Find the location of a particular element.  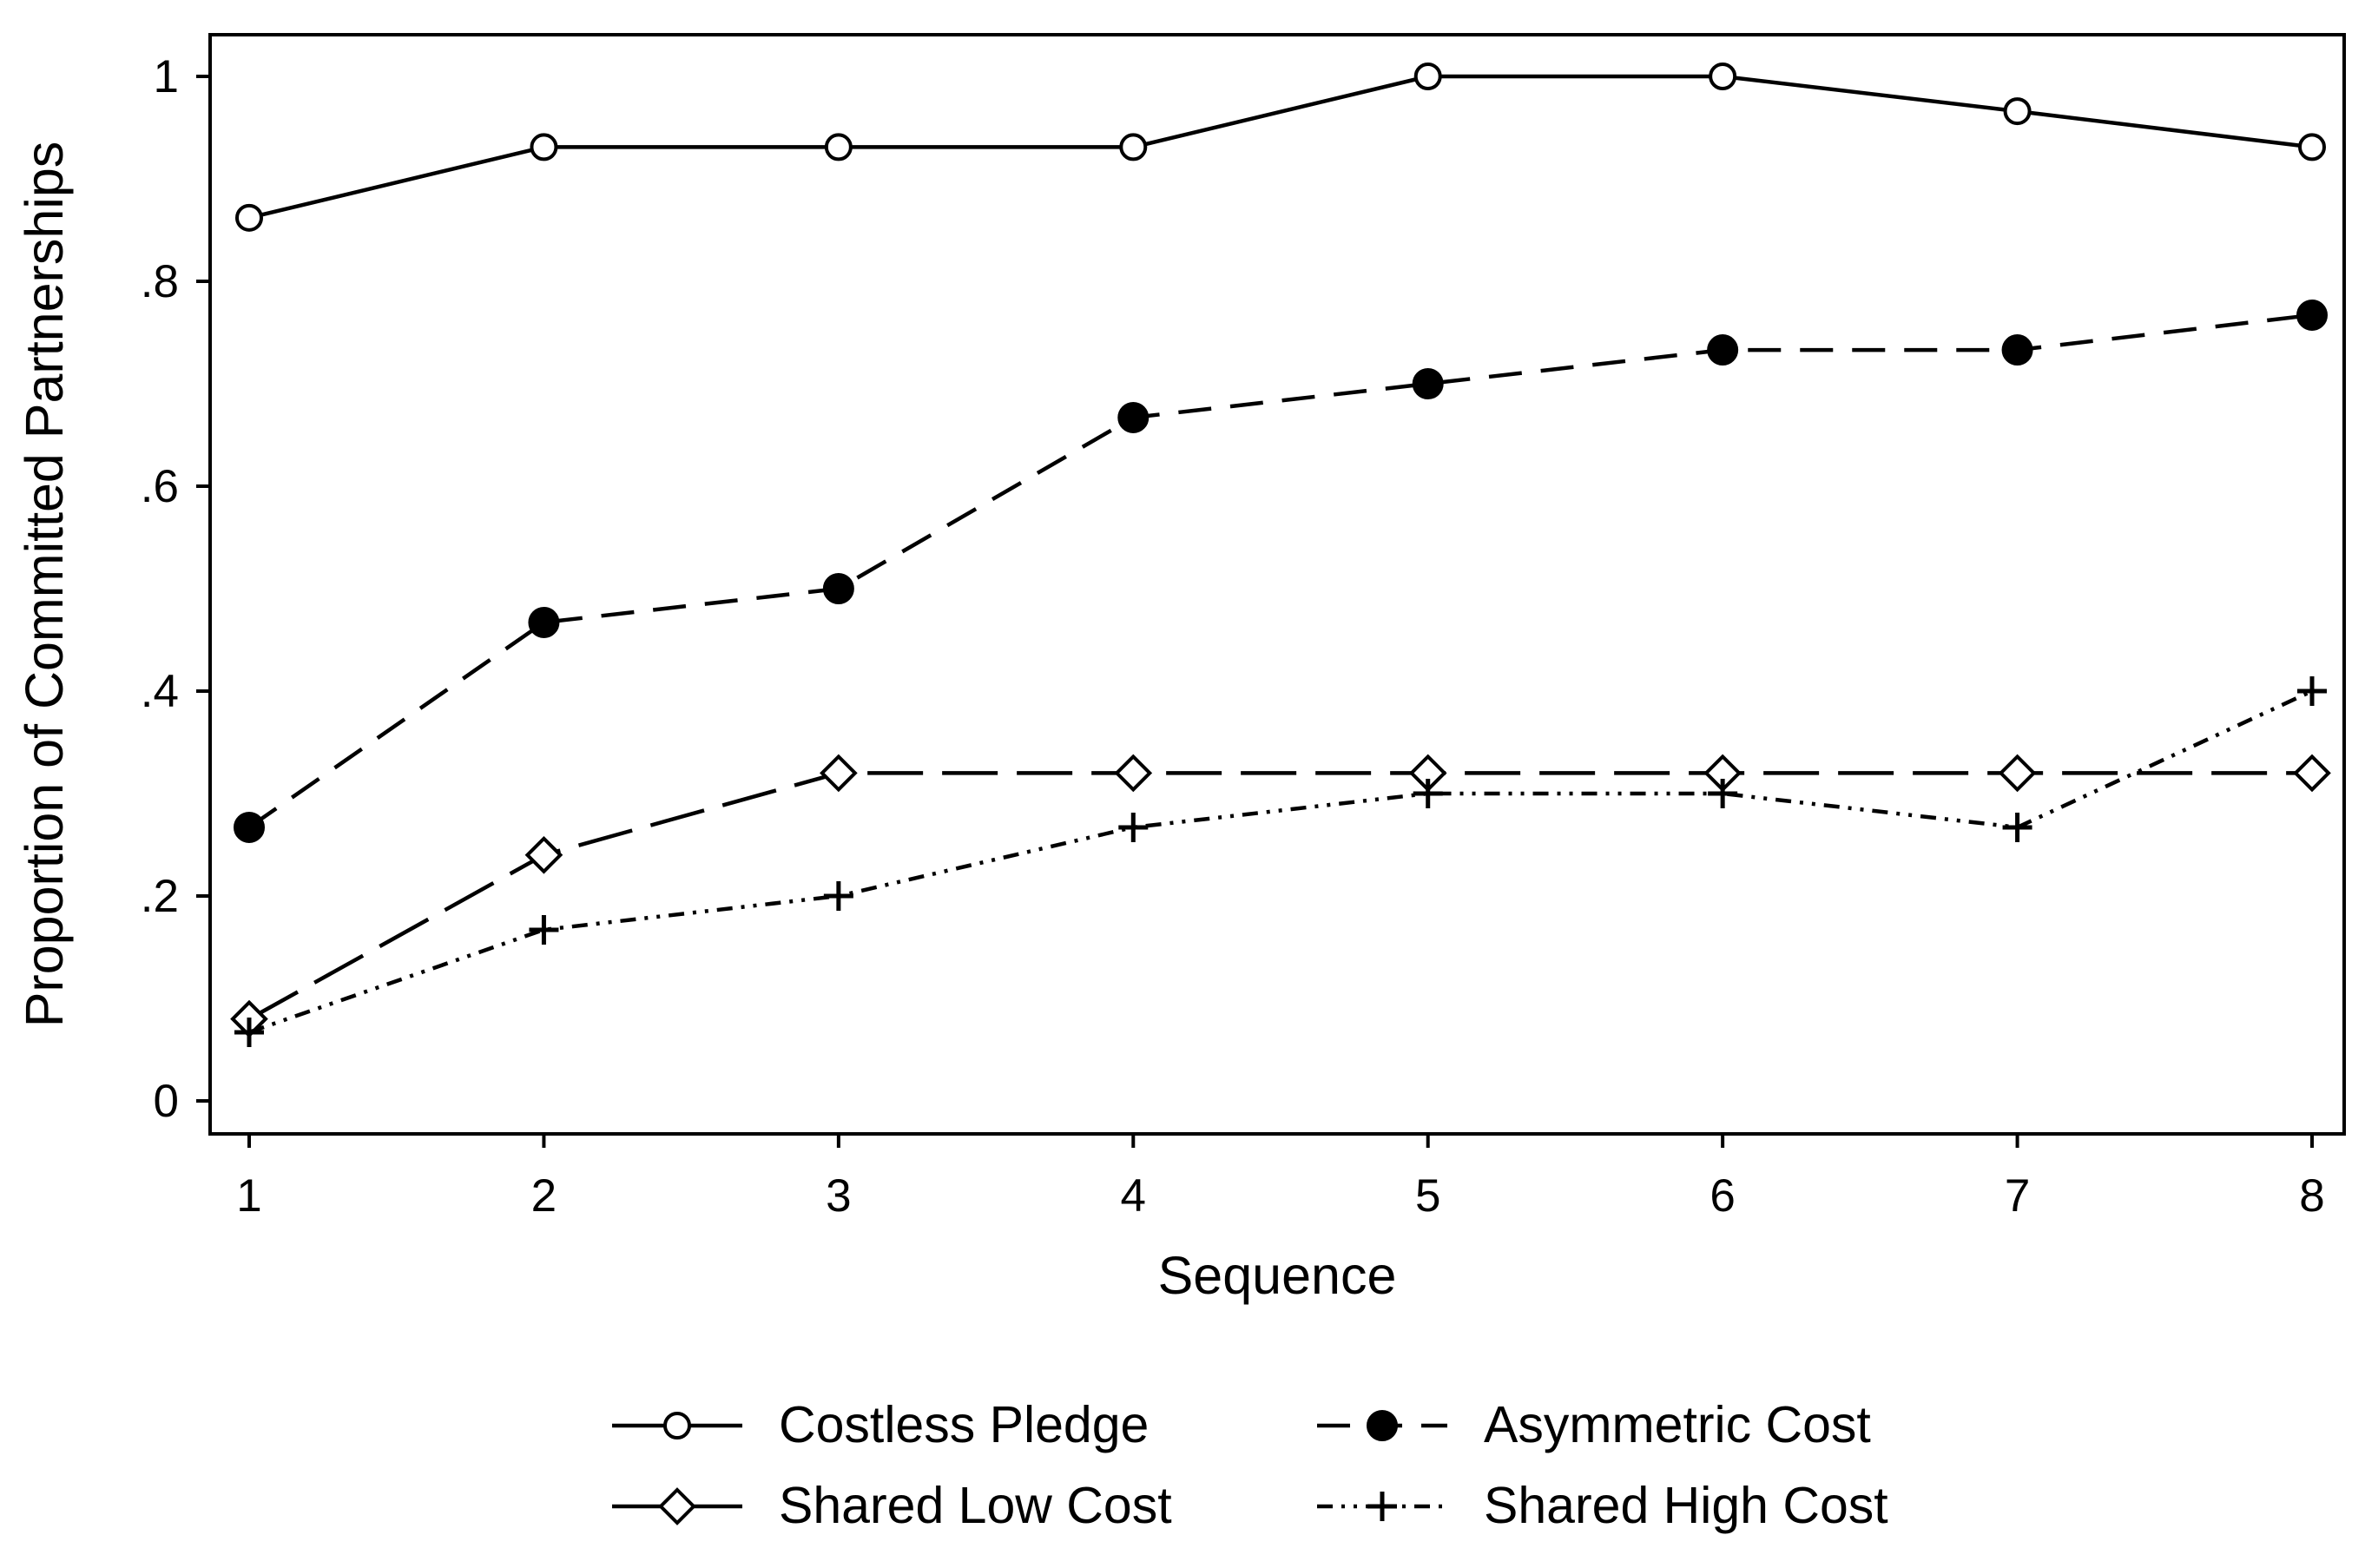

x-tick-label: 2 is located at coordinates (544, 1196).